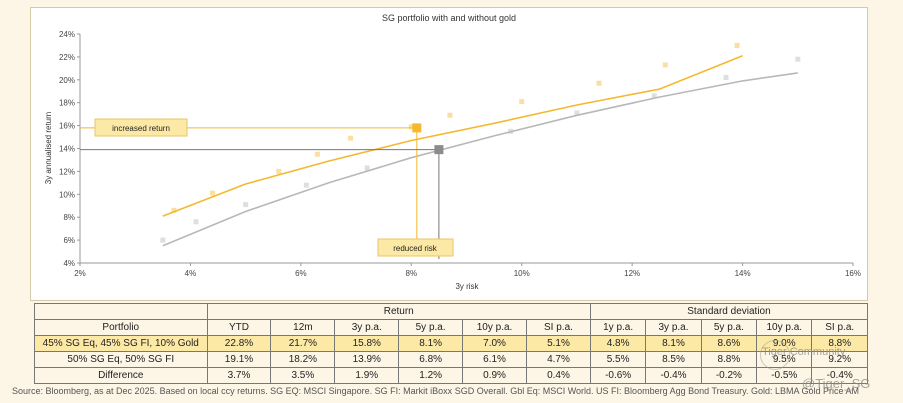 The height and width of the screenshot is (403, 903). Describe the element at coordinates (67, 34) in the screenshot. I see `y-tick-label: 24%` at that location.